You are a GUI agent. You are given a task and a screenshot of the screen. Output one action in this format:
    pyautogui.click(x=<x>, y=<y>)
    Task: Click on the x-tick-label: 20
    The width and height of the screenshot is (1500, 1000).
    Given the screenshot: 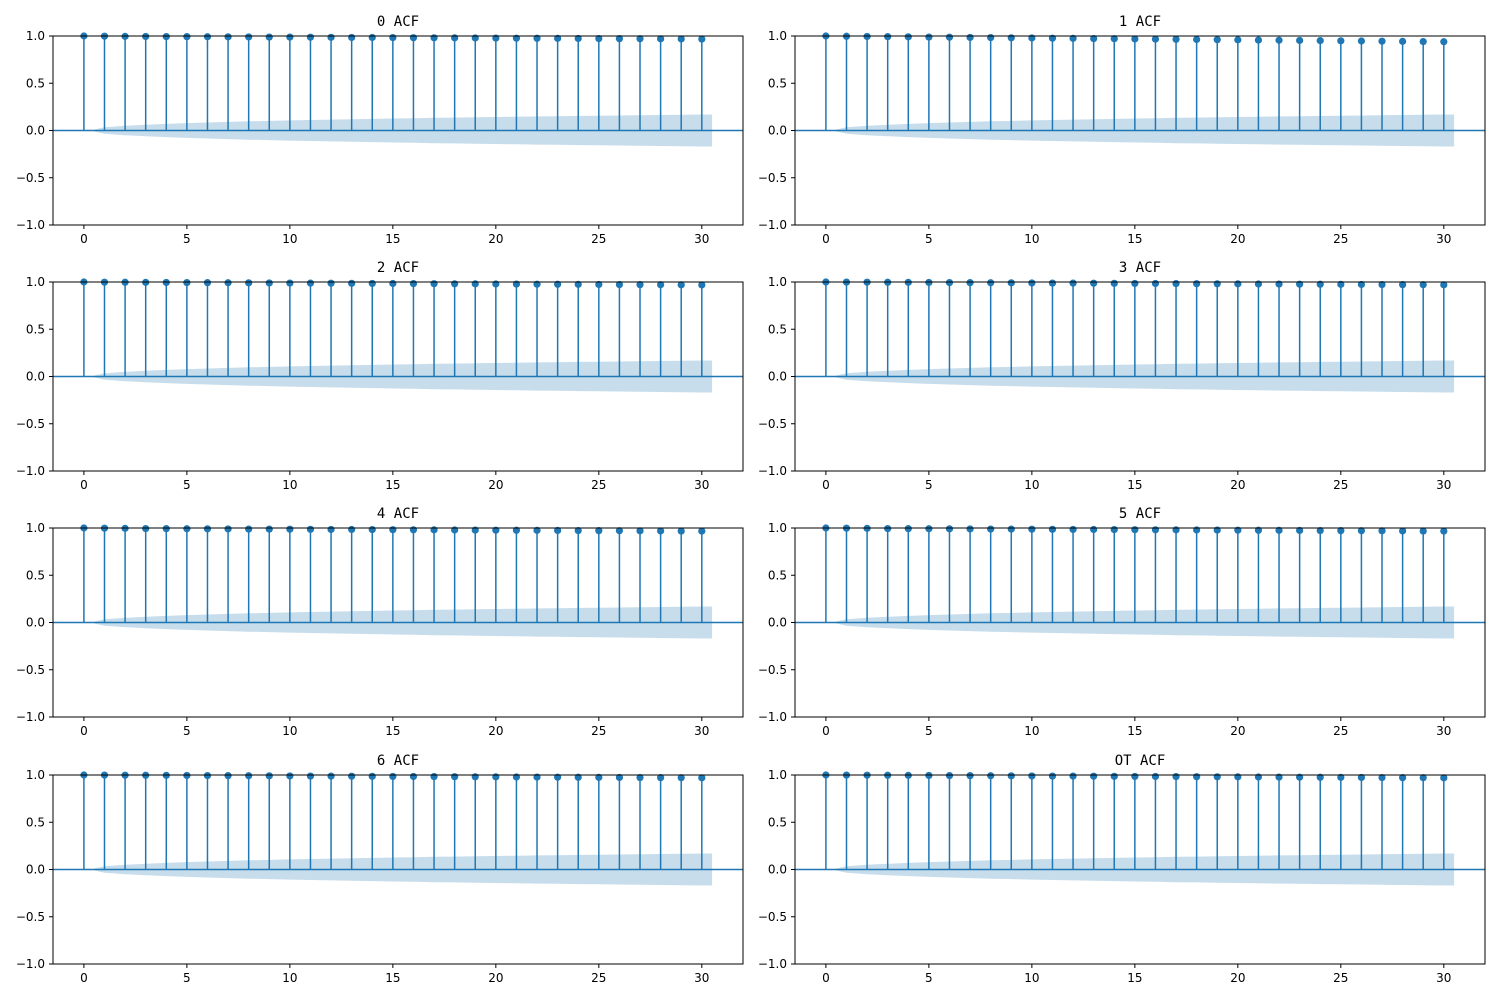 What is the action you would take?
    pyautogui.click(x=1237, y=239)
    